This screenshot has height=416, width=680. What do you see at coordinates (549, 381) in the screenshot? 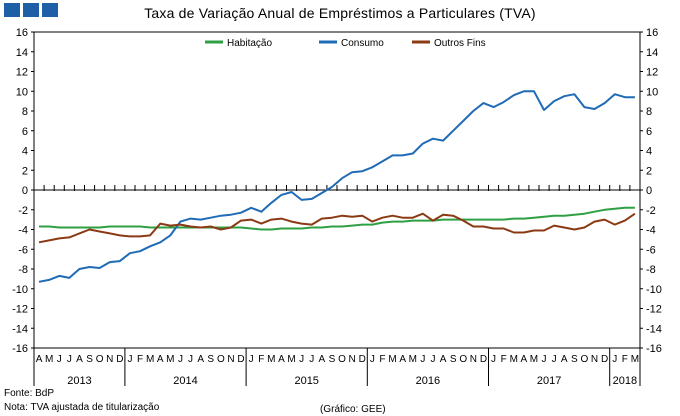
I see `year-label: 2017` at bounding box center [549, 381].